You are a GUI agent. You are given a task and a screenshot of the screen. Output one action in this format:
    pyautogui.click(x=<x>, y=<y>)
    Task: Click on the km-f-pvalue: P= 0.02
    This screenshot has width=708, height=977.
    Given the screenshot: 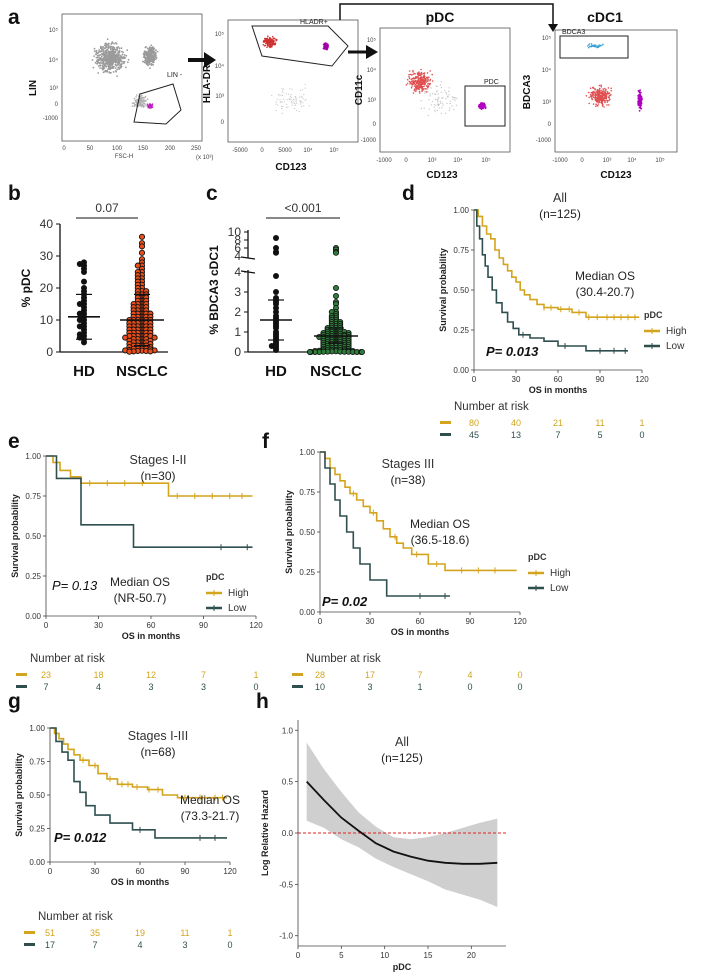 What is the action you would take?
    pyautogui.click(x=345, y=601)
    